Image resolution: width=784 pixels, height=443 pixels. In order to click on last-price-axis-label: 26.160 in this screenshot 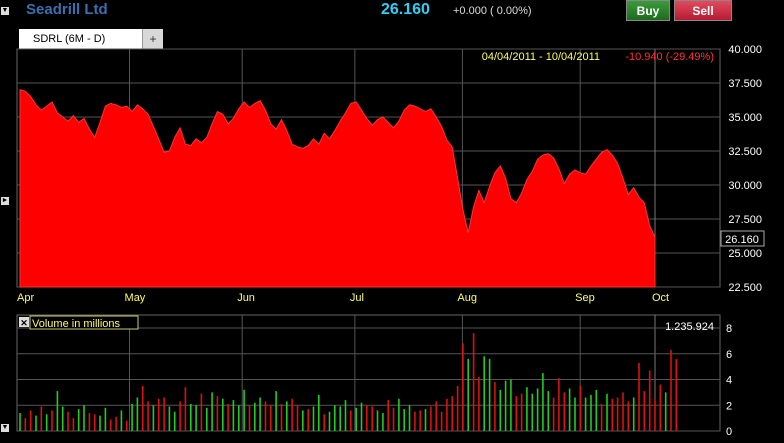, I will do `click(742, 240)`.